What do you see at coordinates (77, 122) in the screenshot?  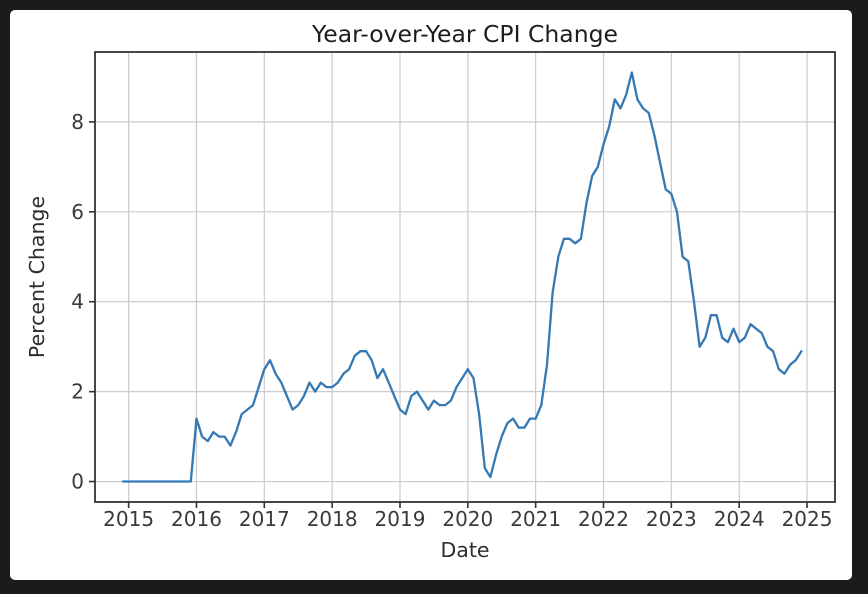 I see `y-tick-label: 8` at bounding box center [77, 122].